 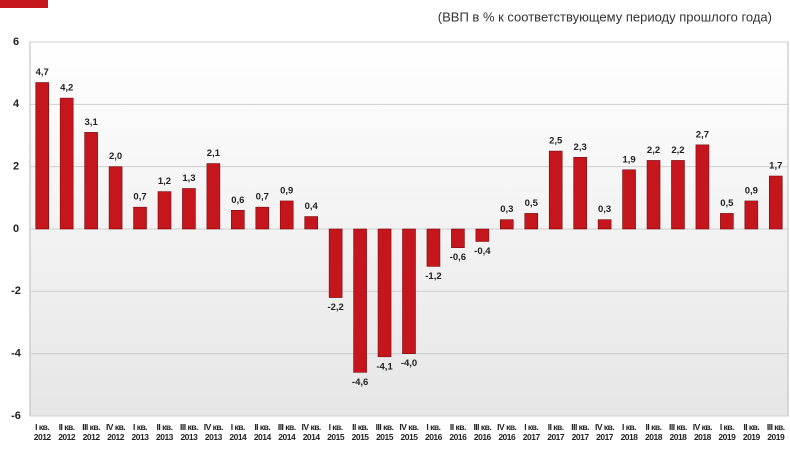 What do you see at coordinates (42, 432) in the screenshot?
I see `x-tick-label: I кв. 2012` at bounding box center [42, 432].